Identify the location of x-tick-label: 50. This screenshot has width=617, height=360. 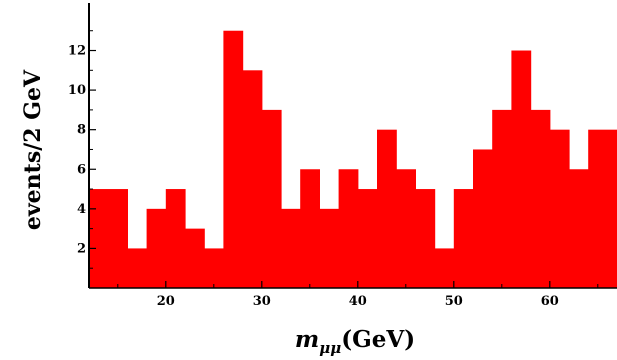
(454, 301).